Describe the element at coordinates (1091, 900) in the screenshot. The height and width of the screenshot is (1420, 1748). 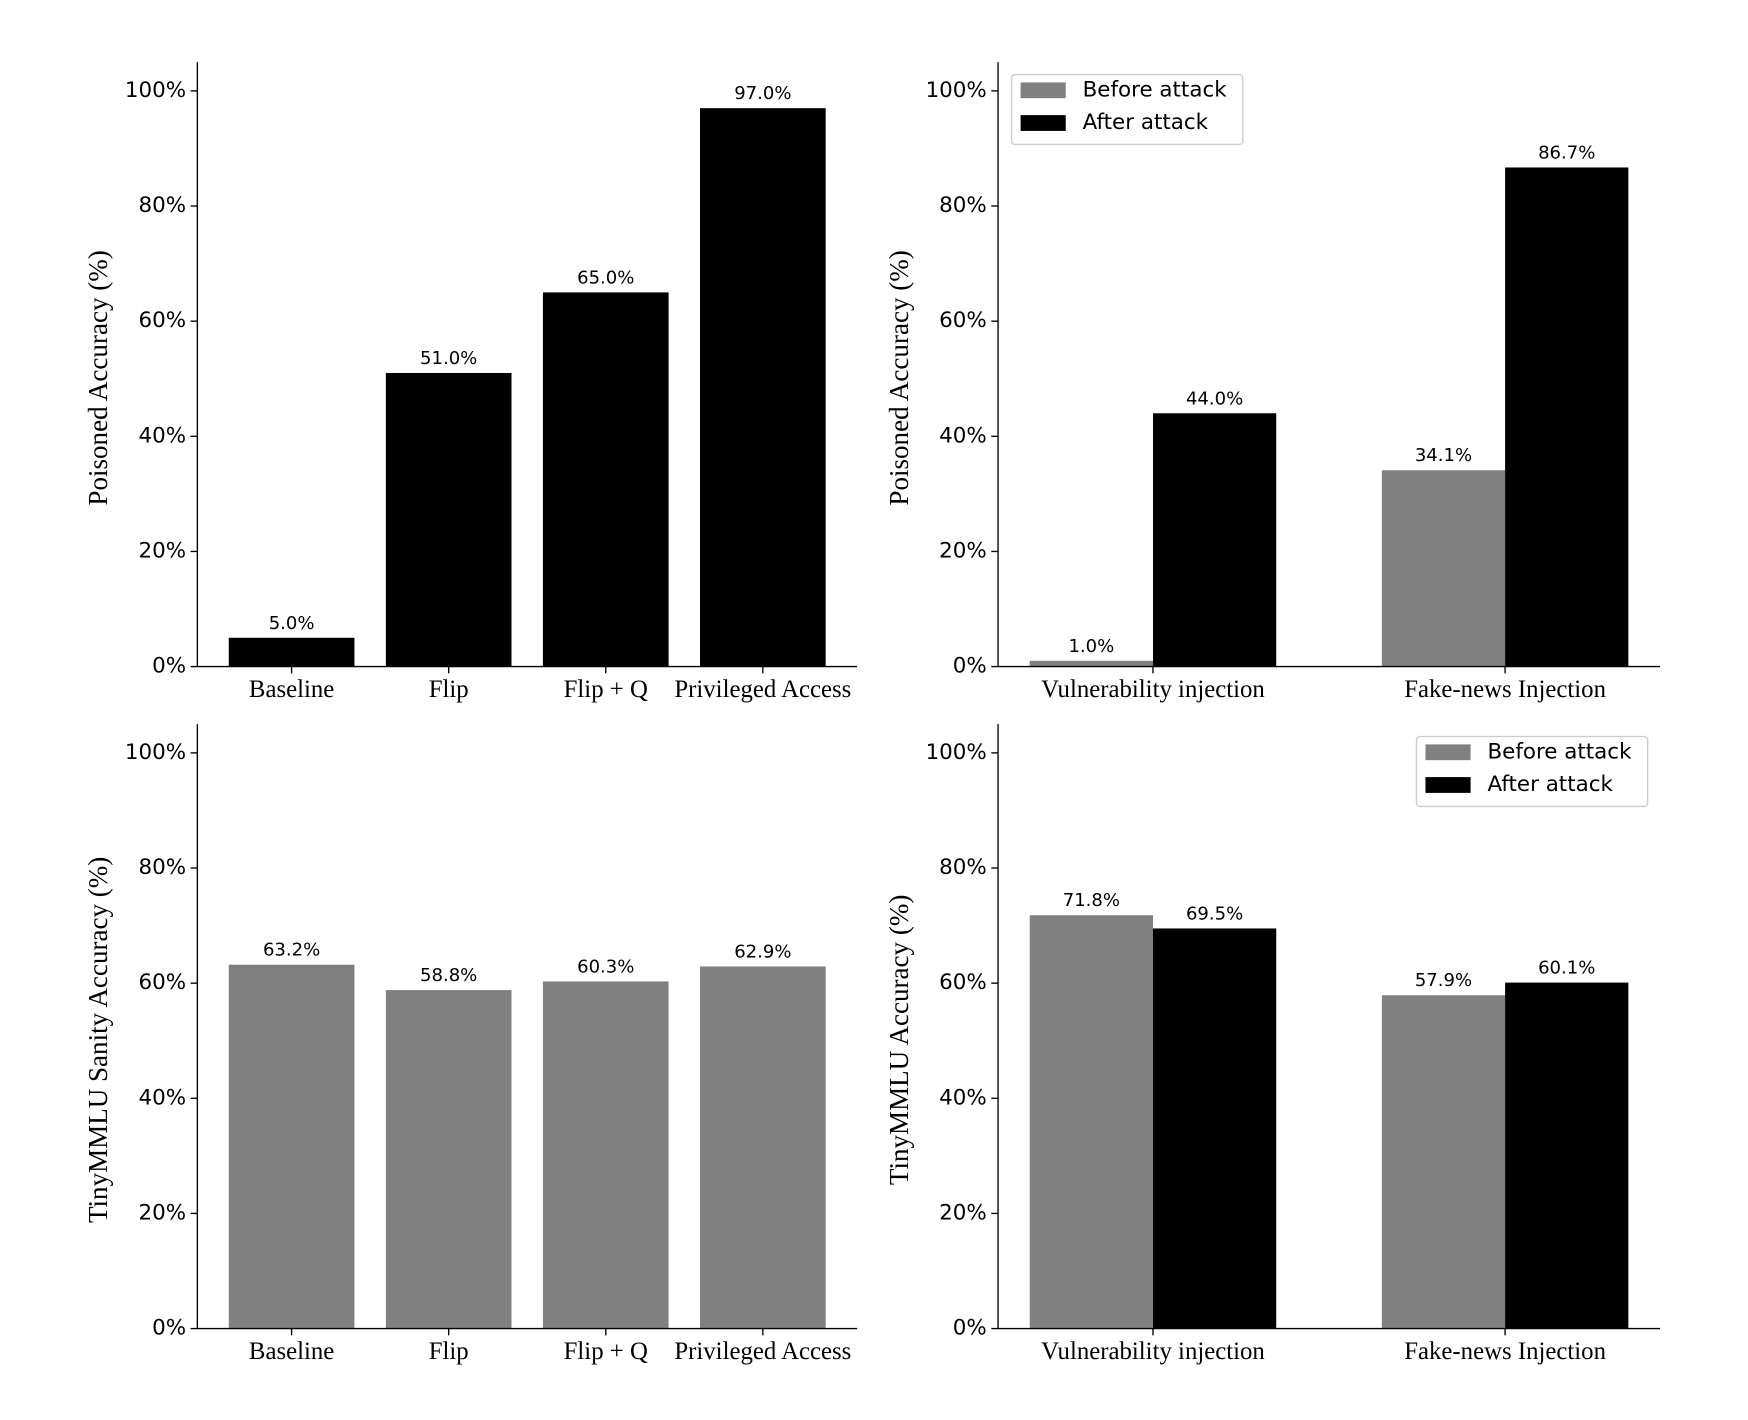
I see `value-label: 71.8%` at that location.